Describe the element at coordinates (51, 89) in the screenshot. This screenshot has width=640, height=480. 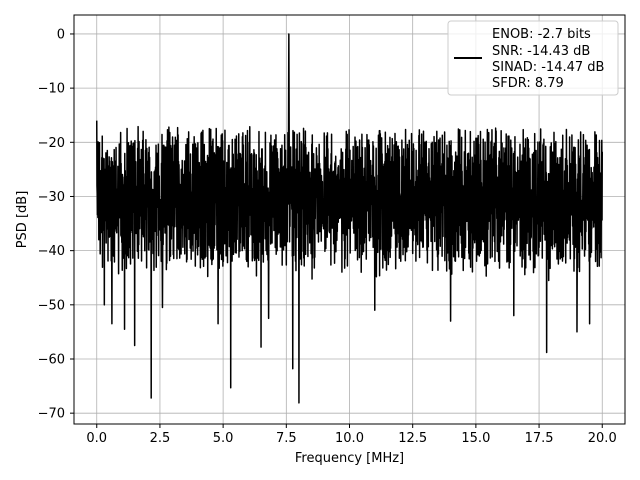
I see `y-tick-label: −10` at that location.